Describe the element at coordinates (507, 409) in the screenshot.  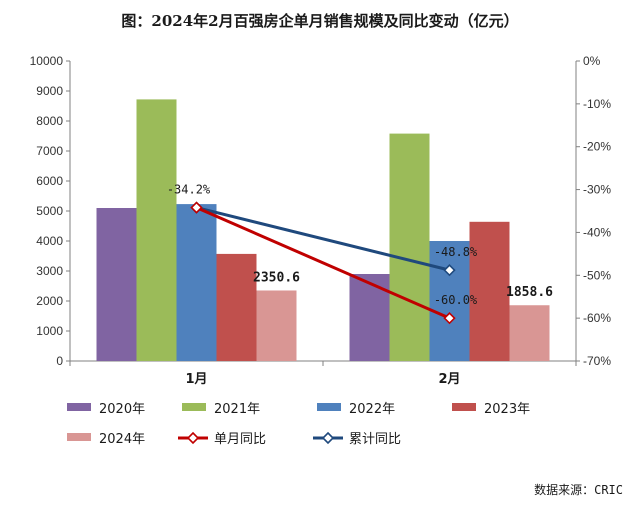
I see `legend-label: 2023年` at that location.